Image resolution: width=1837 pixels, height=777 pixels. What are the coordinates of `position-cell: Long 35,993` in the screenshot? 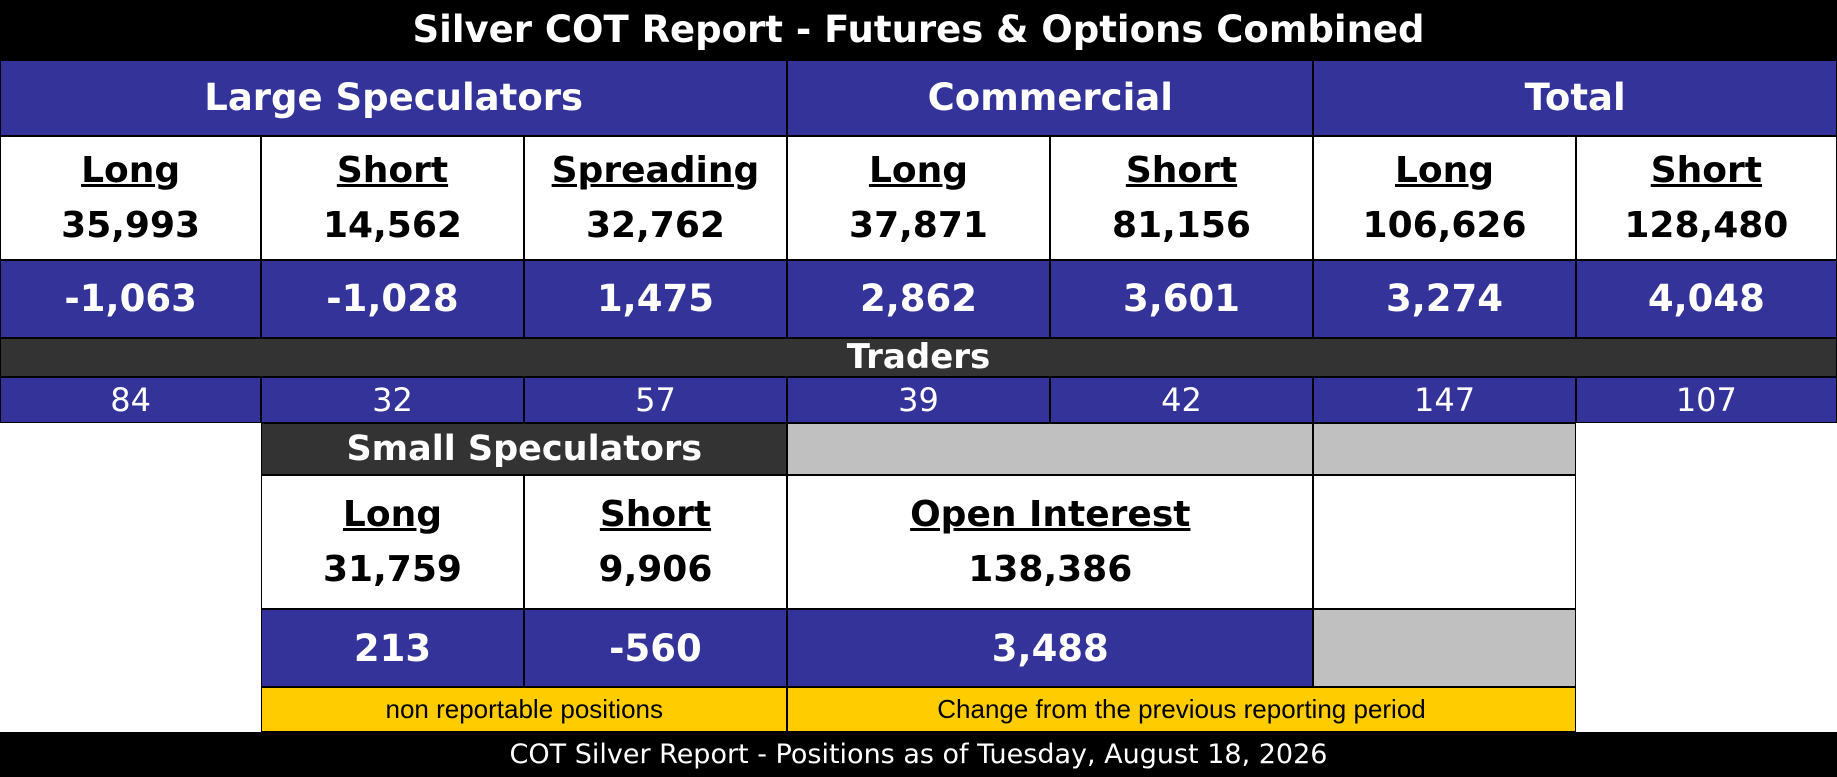 It's located at (131, 198).